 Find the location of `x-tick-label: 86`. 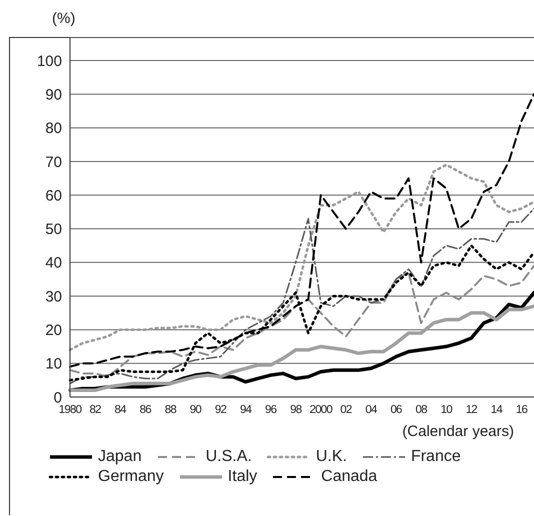

x-tick-label: 86 is located at coordinates (146, 410).